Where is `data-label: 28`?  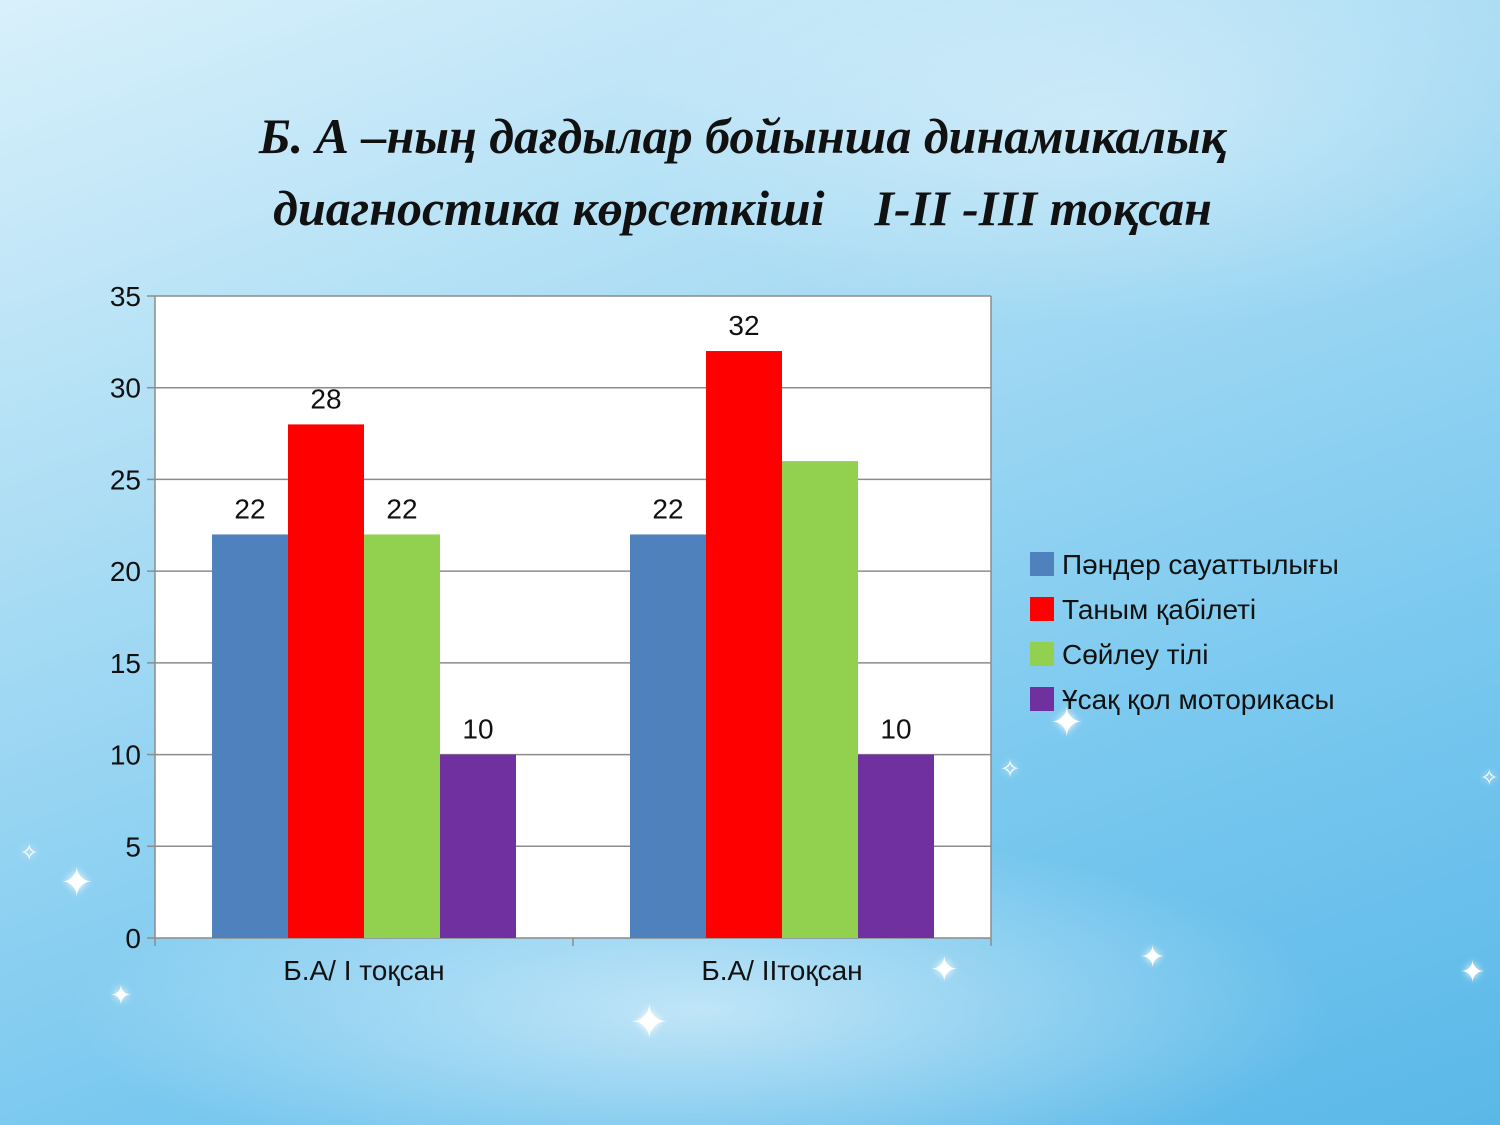
data-label: 28 is located at coordinates (325, 398).